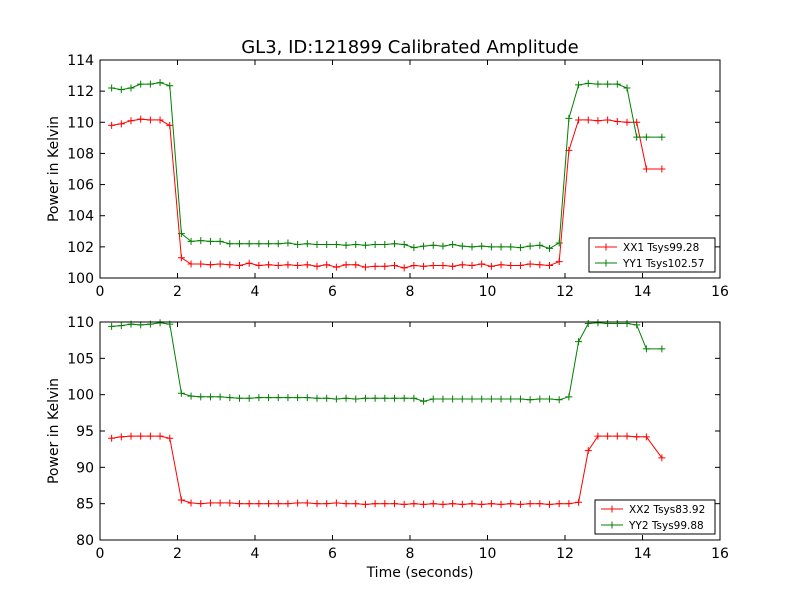 The height and width of the screenshot is (600, 800). I want to click on y-axis-label: Power in Kelvin, so click(54, 169).